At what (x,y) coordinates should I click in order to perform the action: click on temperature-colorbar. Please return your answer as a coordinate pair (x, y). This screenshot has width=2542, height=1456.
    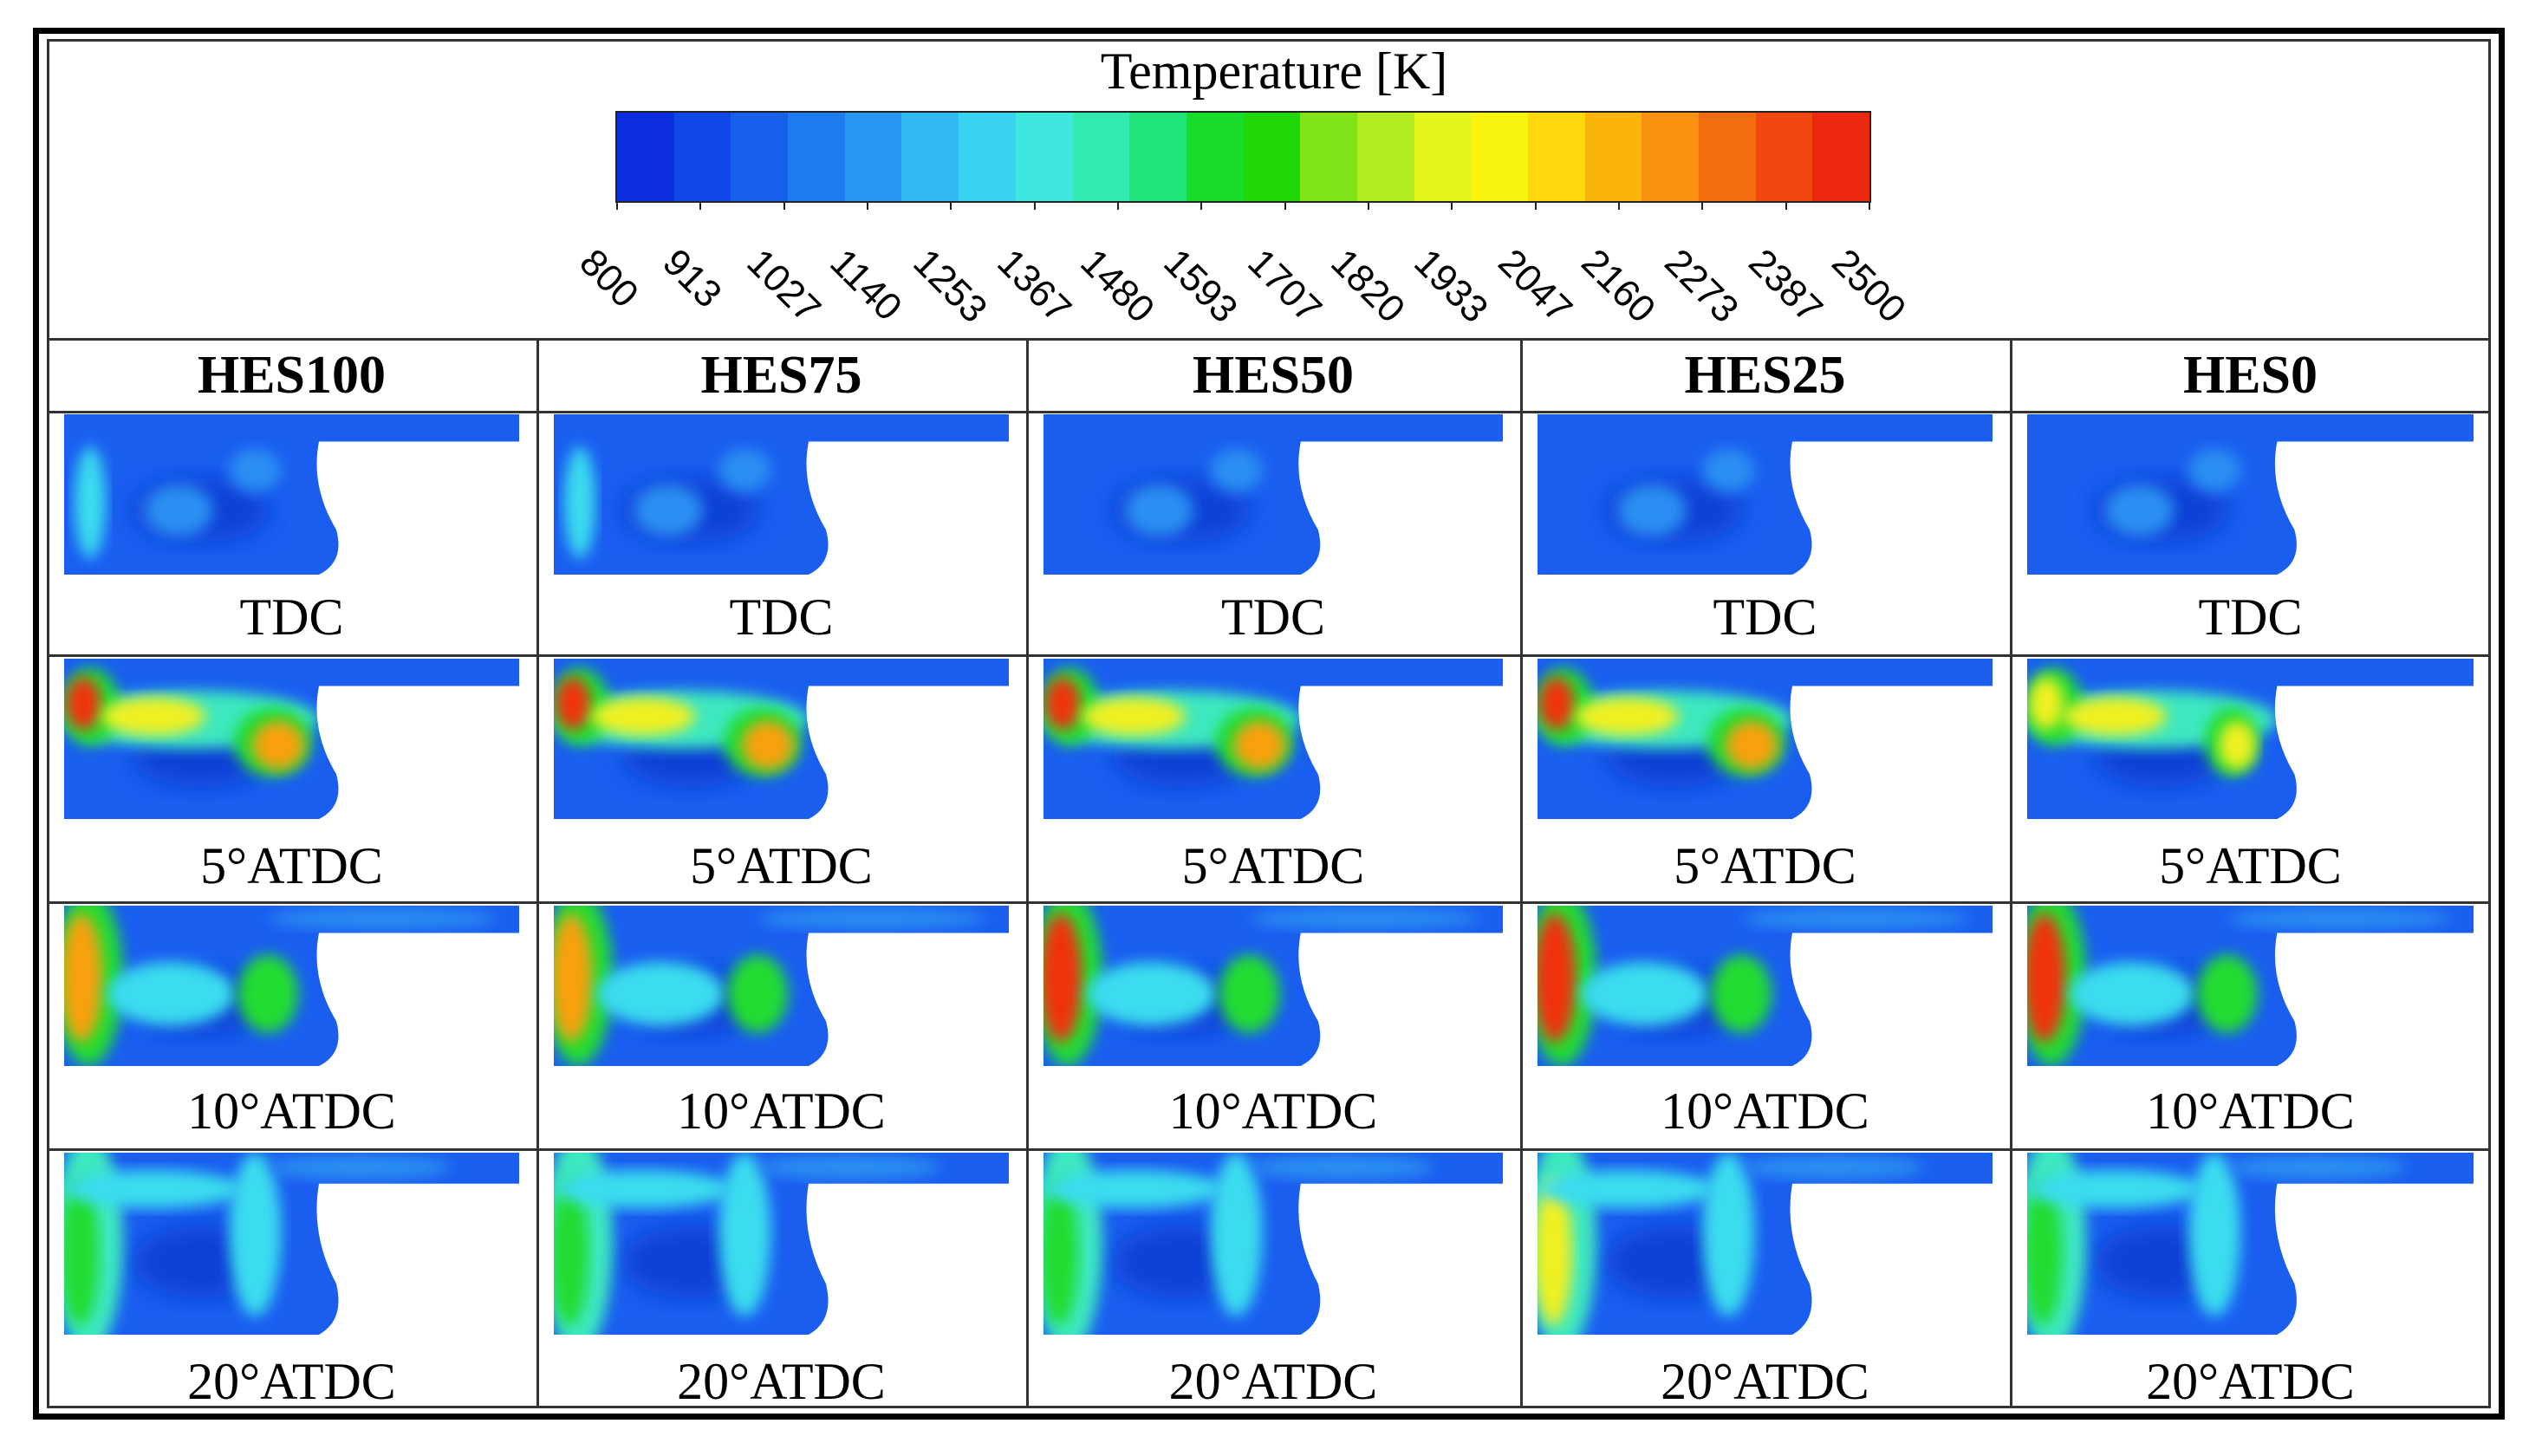
    Looking at the image, I should click on (1243, 157).